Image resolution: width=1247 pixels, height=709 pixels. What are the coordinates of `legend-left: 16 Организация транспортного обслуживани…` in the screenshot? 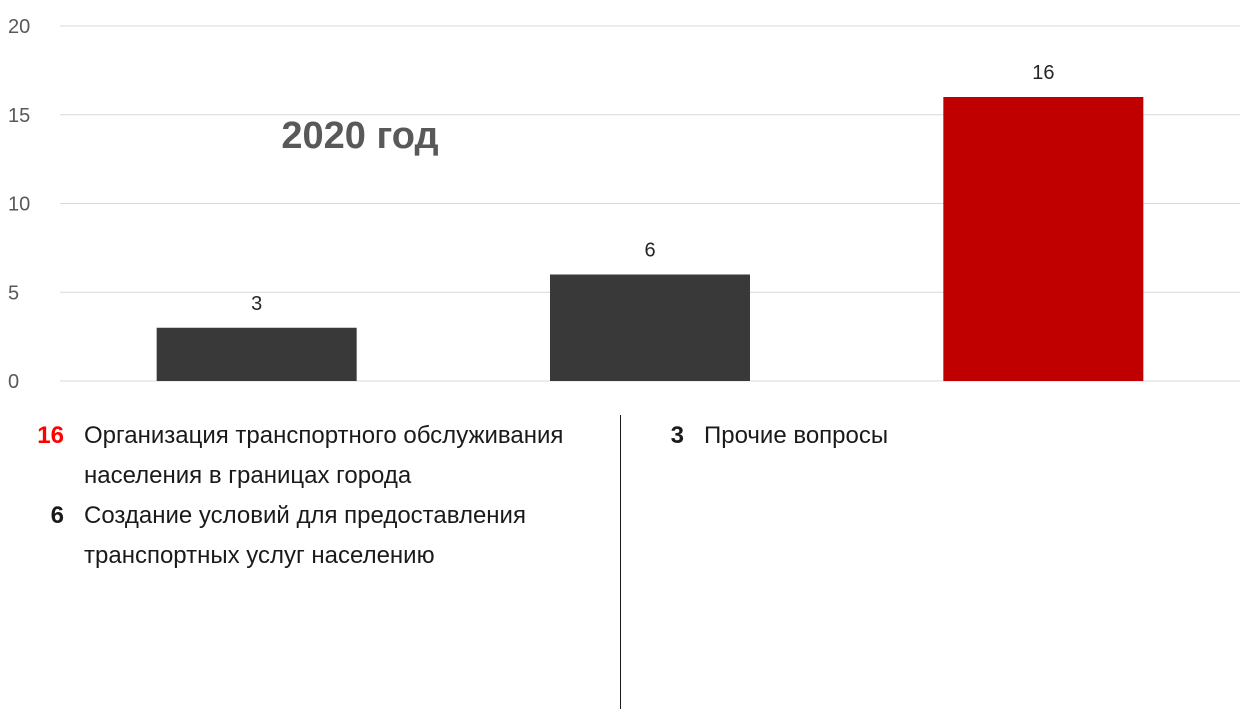 It's located at (315, 496).